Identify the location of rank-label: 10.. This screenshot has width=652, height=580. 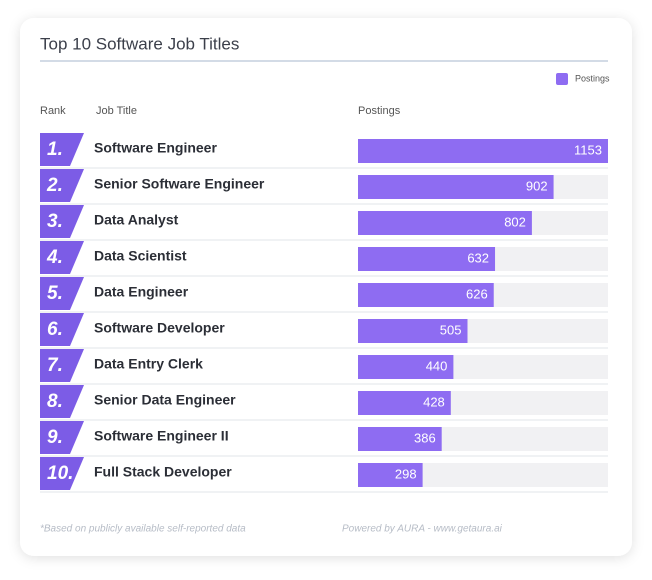
(60, 473).